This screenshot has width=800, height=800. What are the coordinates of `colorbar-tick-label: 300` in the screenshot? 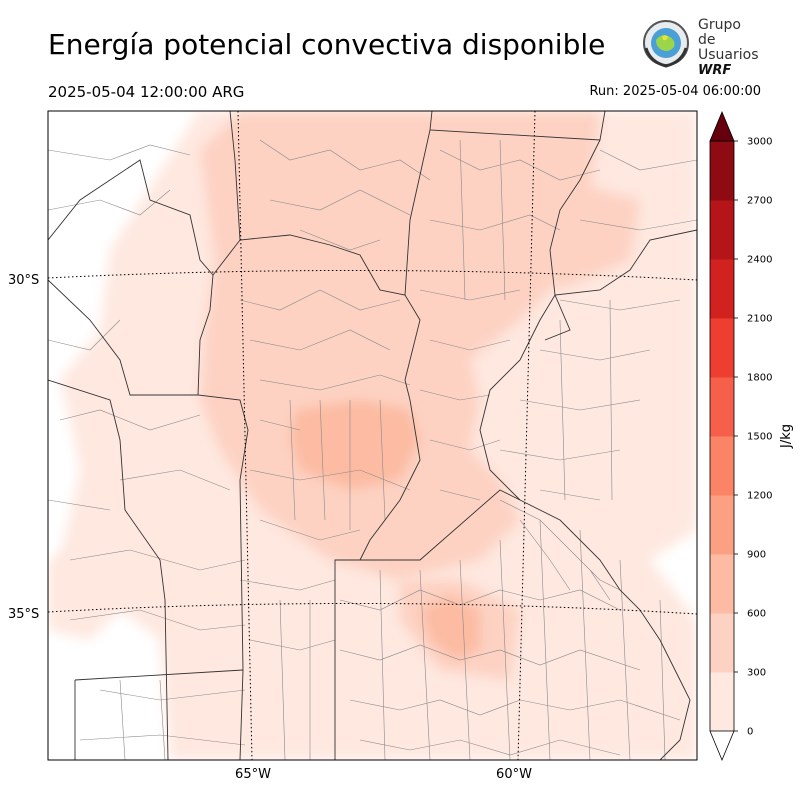 It's located at (756, 673).